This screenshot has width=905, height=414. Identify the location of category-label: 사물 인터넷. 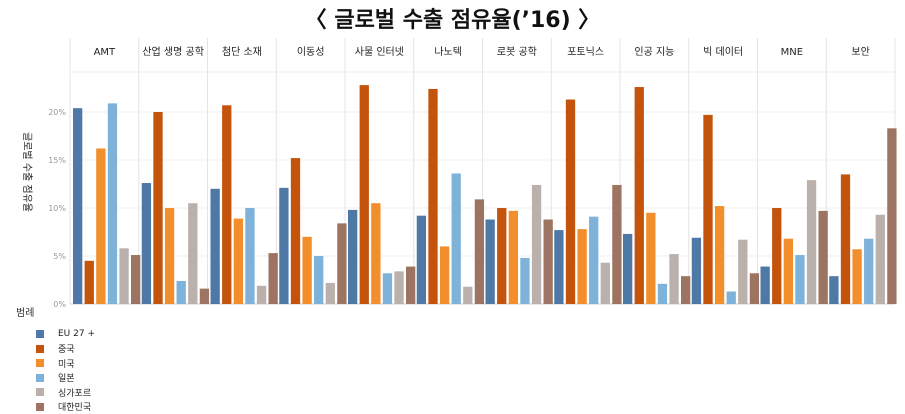
(379, 52).